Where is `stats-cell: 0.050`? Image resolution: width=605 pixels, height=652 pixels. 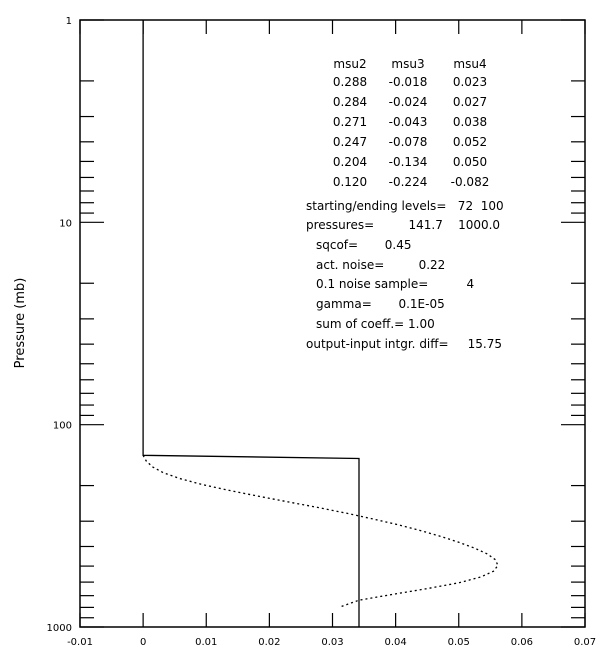 stats-cell: 0.050 is located at coordinates (470, 162).